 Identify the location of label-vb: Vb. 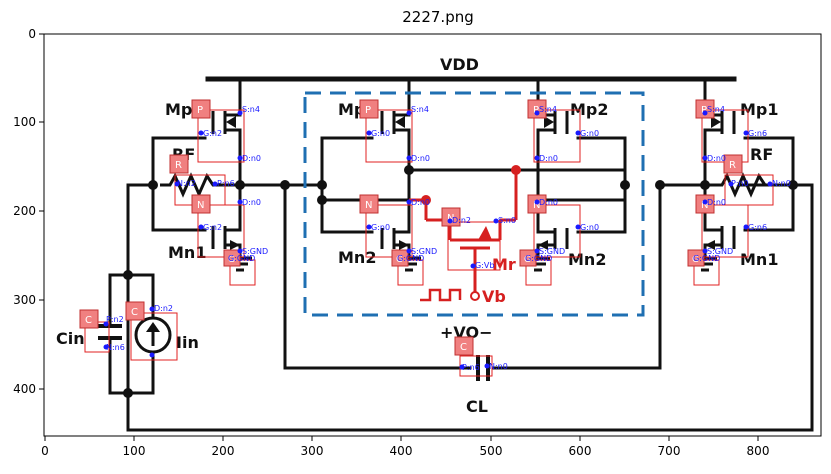
(494, 296).